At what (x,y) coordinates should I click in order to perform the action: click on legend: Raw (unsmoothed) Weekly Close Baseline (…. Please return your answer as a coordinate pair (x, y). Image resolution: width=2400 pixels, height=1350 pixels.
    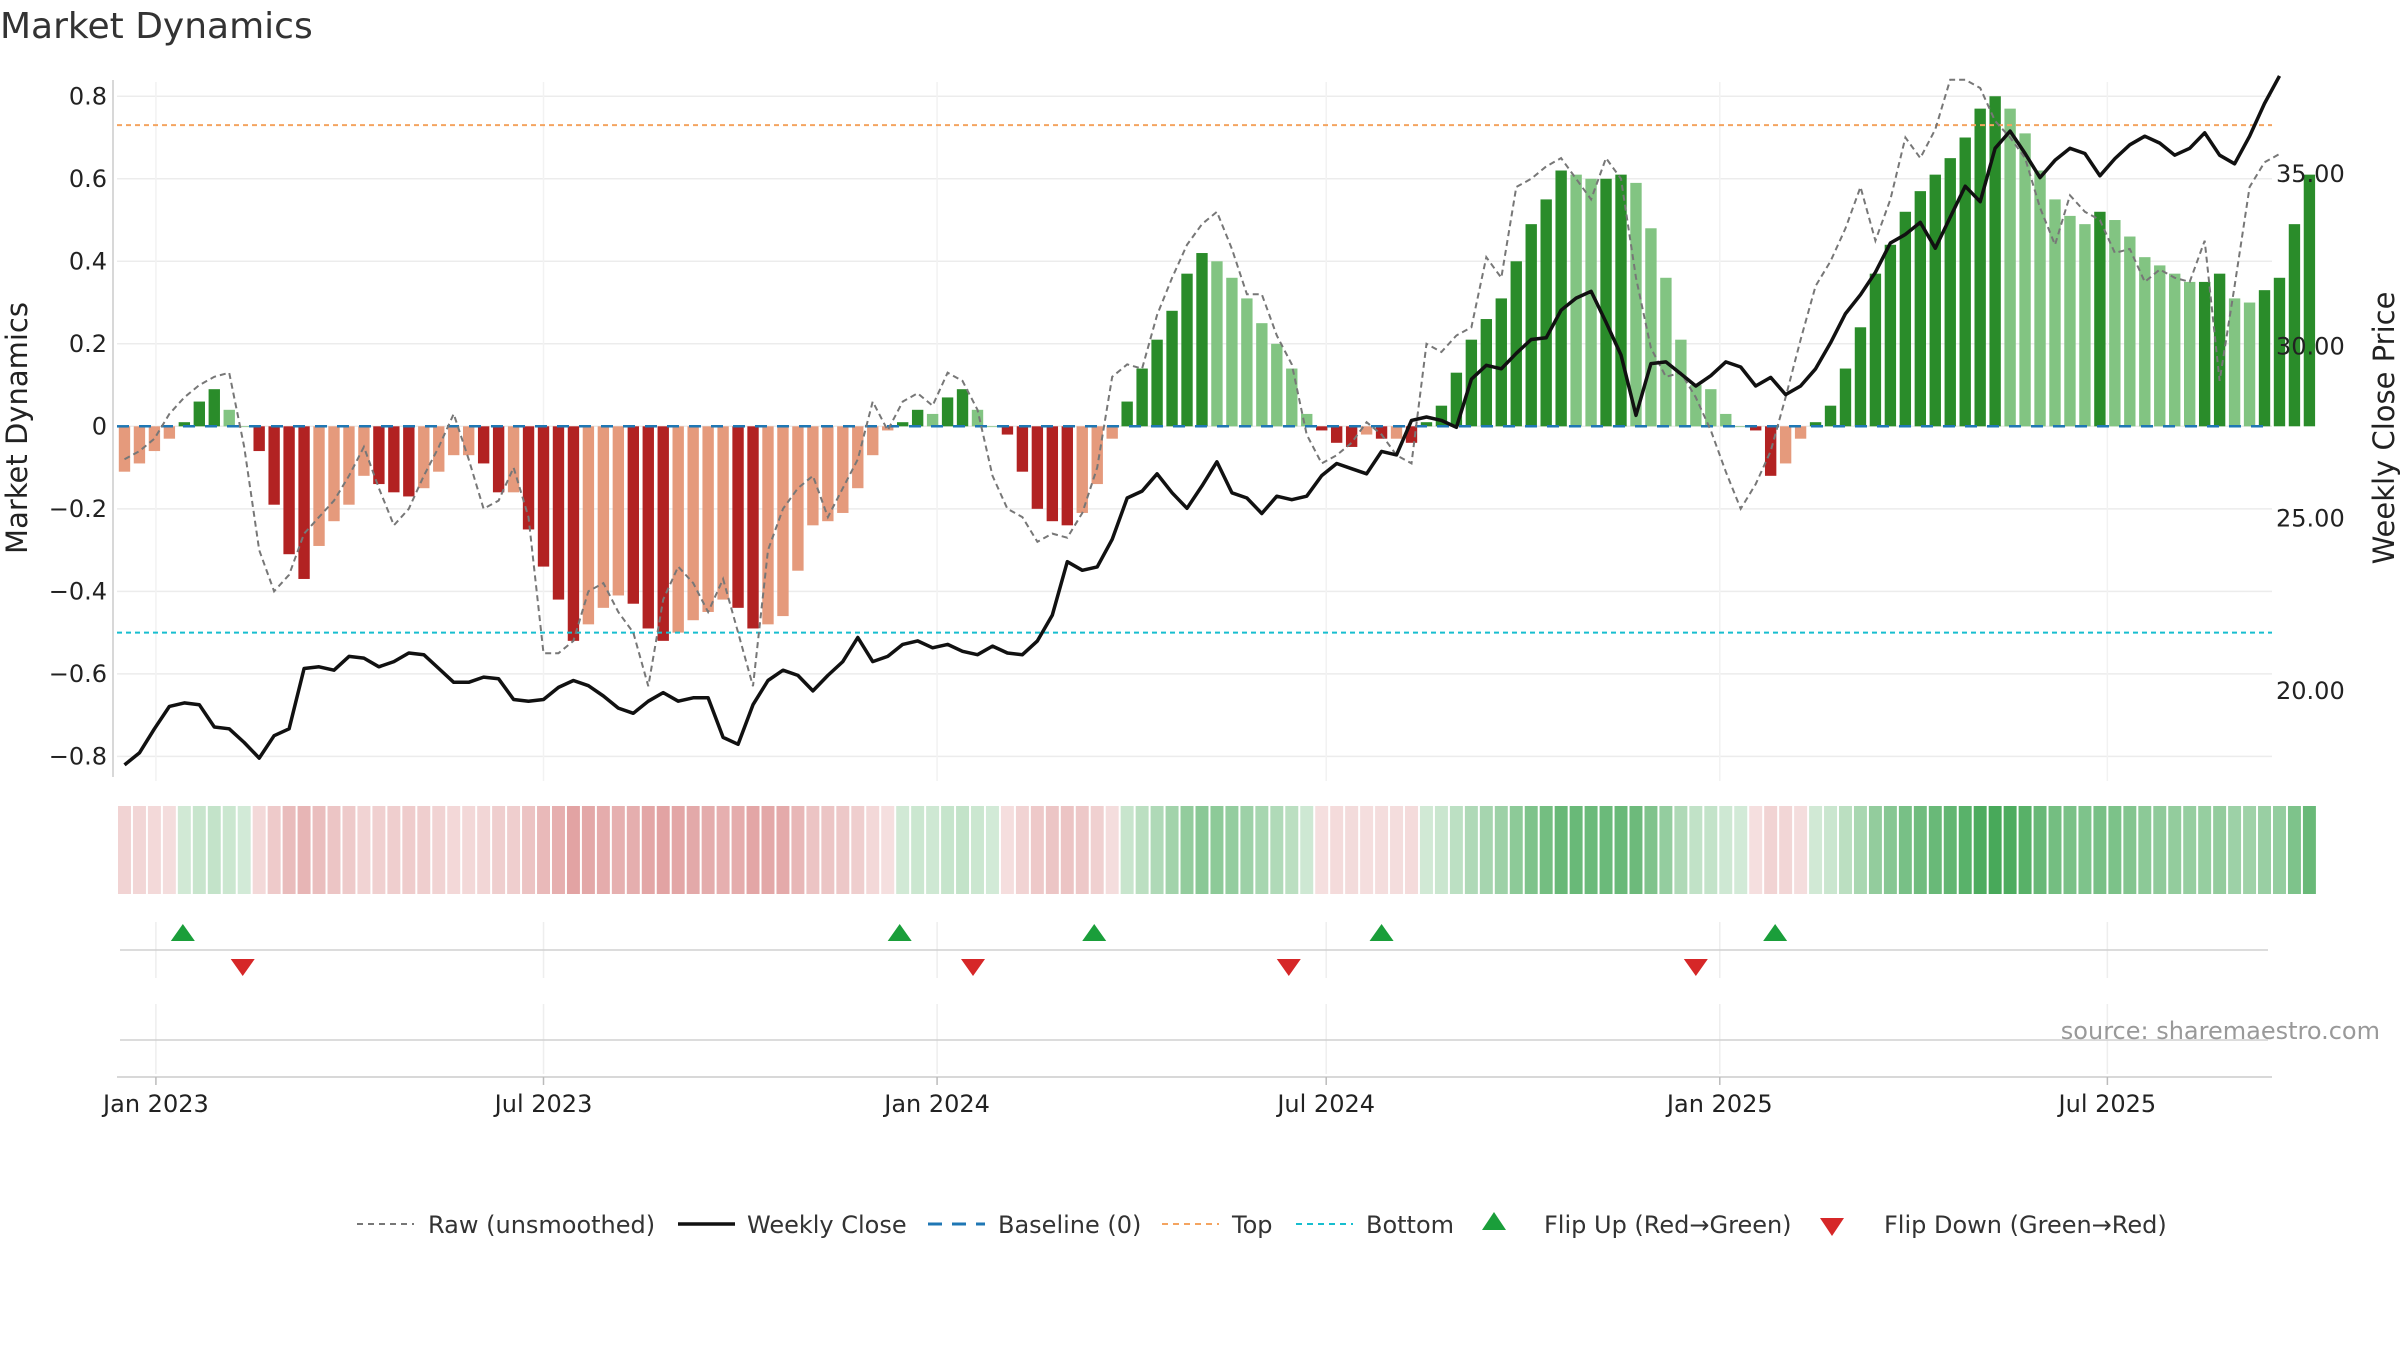
    Looking at the image, I should click on (1262, 1225).